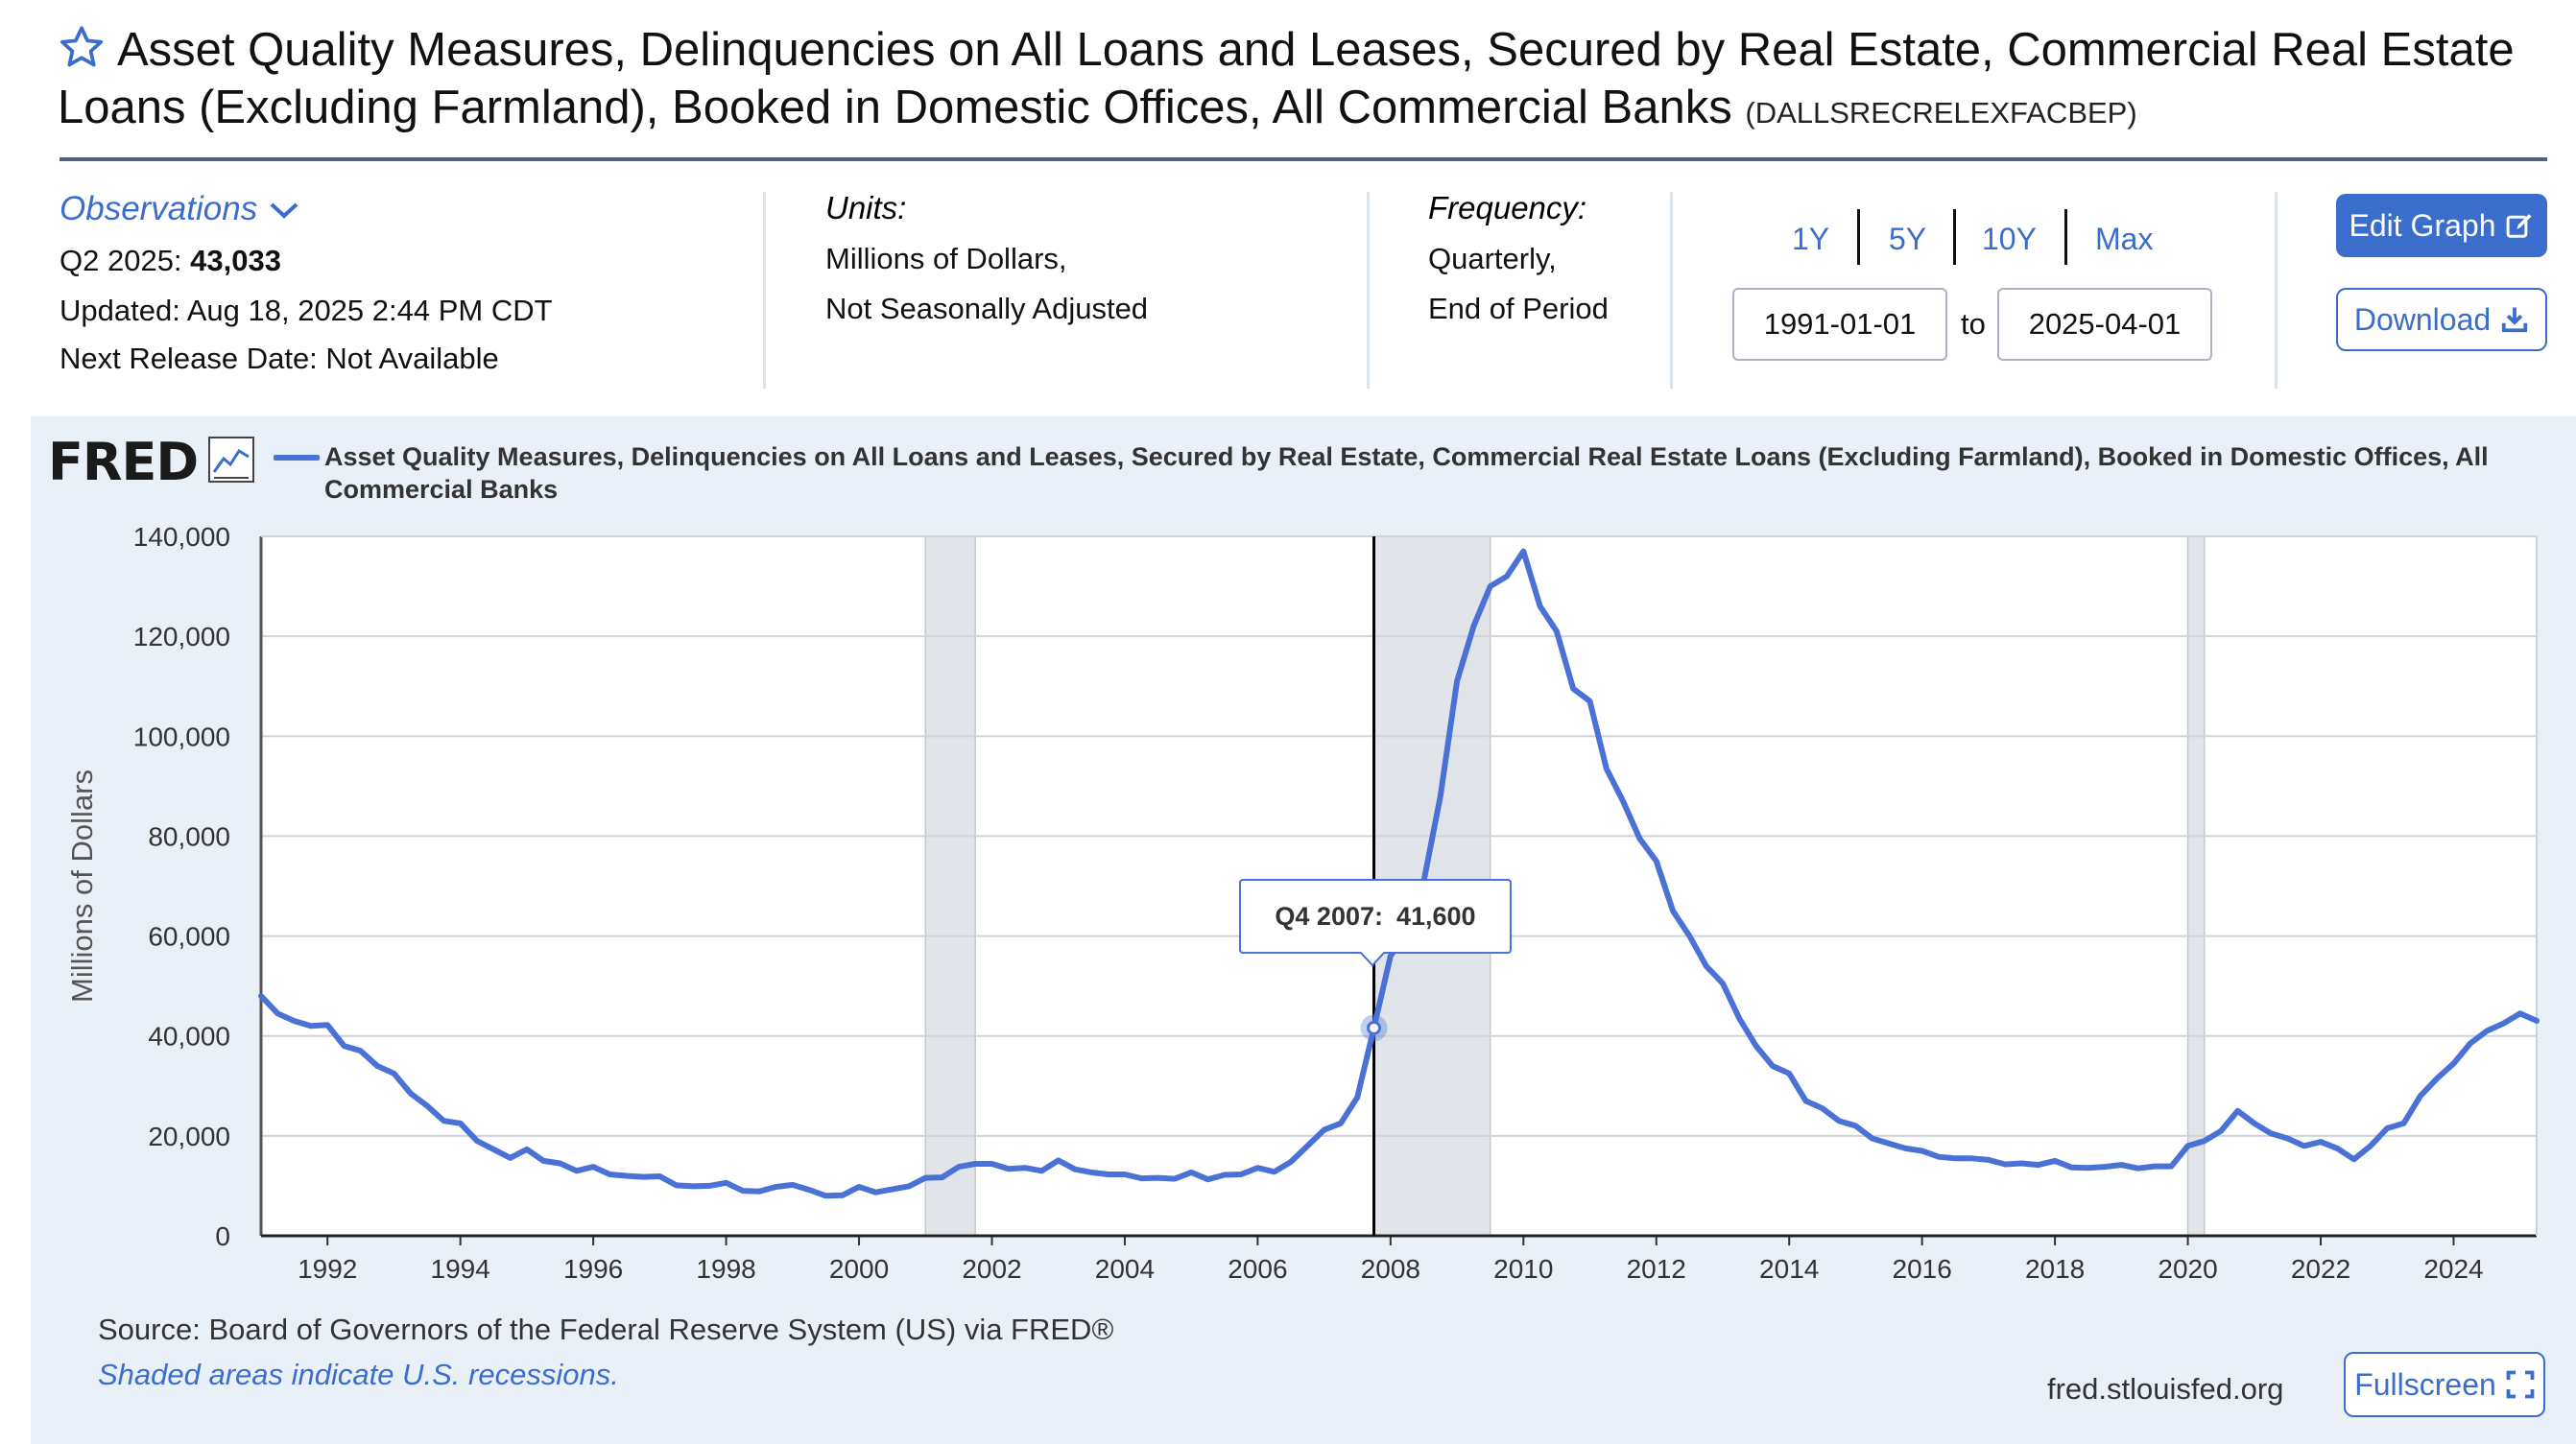 The image size is (2576, 1444). I want to click on y-tick-label: 40,000, so click(189, 1037).